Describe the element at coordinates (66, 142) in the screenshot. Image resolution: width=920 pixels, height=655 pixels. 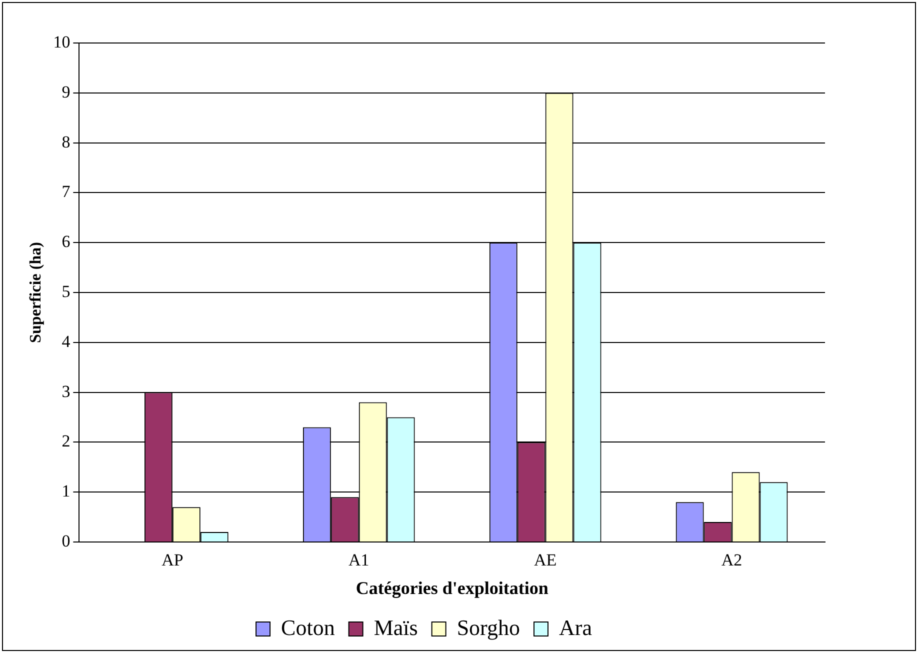
I see `y-tick-label: 8` at that location.